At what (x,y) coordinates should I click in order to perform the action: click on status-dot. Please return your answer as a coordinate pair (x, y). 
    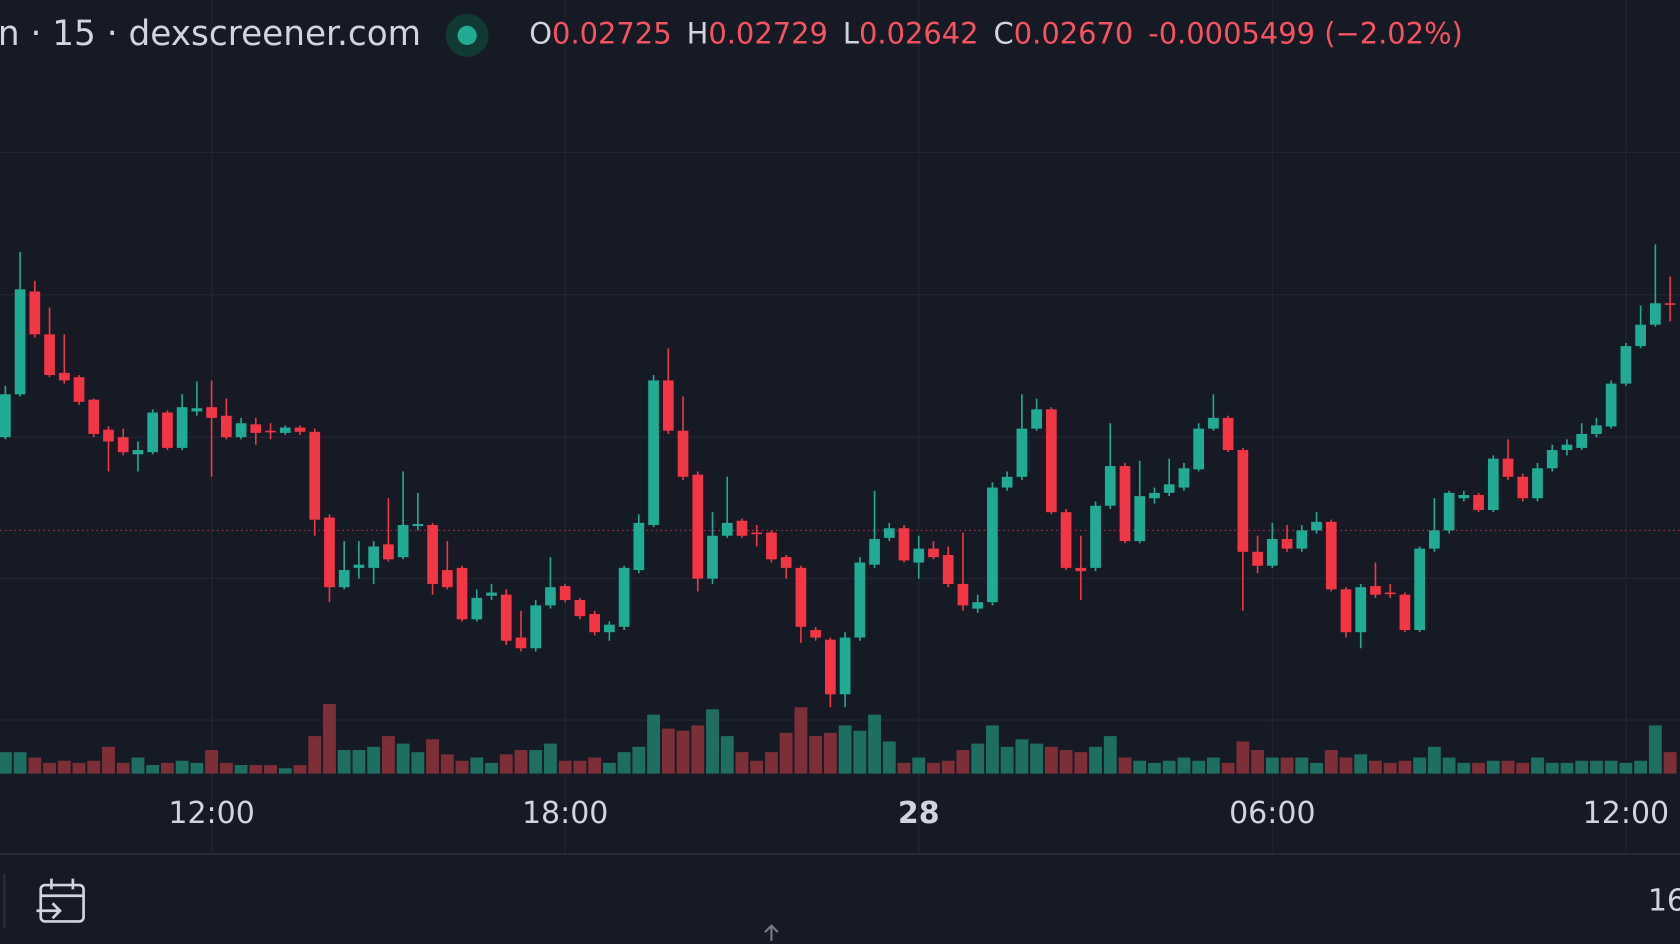
    Looking at the image, I should click on (467, 35).